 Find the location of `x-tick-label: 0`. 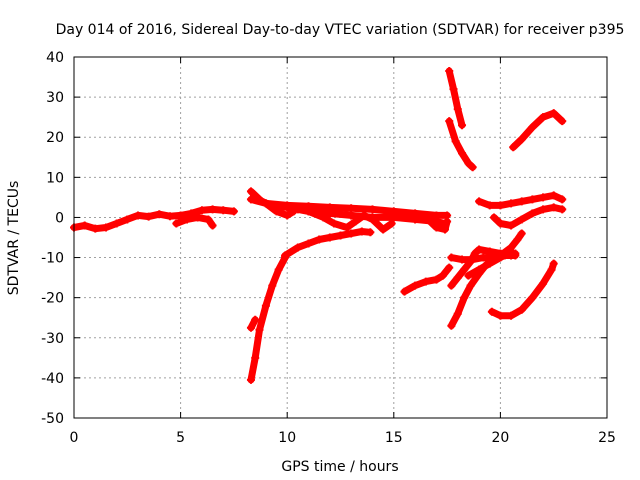

x-tick-label: 0 is located at coordinates (74, 438).